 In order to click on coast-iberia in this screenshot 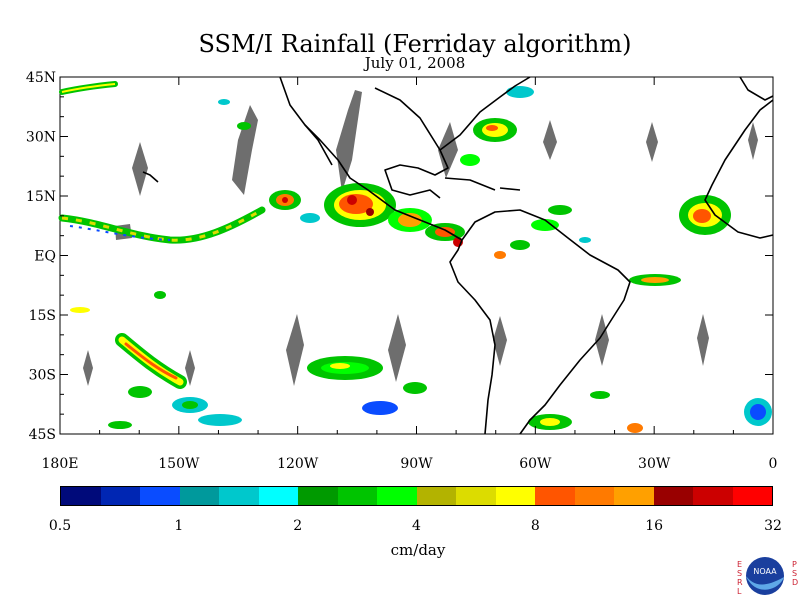, I will do `click(756, 88)`.